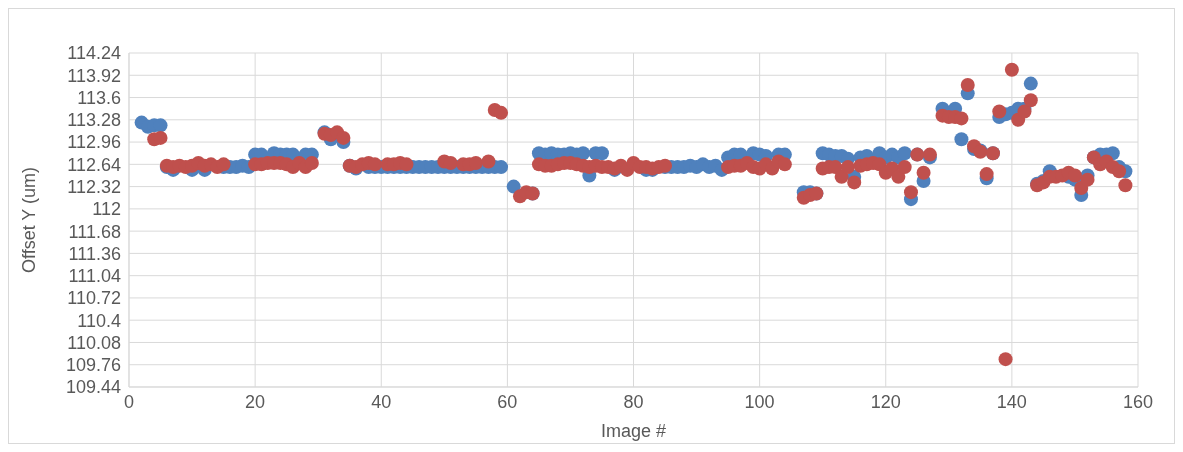 This screenshot has height=452, width=1183. What do you see at coordinates (106, 209) in the screenshot?
I see `y-tick-label: 112` at bounding box center [106, 209].